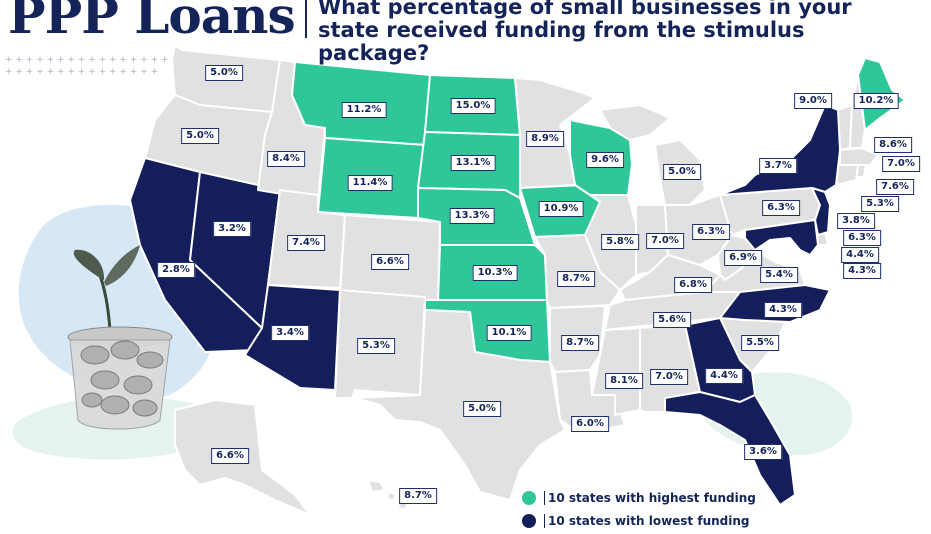 This screenshot has height=534, width=931. I want to click on plant-leaf-right, so click(122, 265).